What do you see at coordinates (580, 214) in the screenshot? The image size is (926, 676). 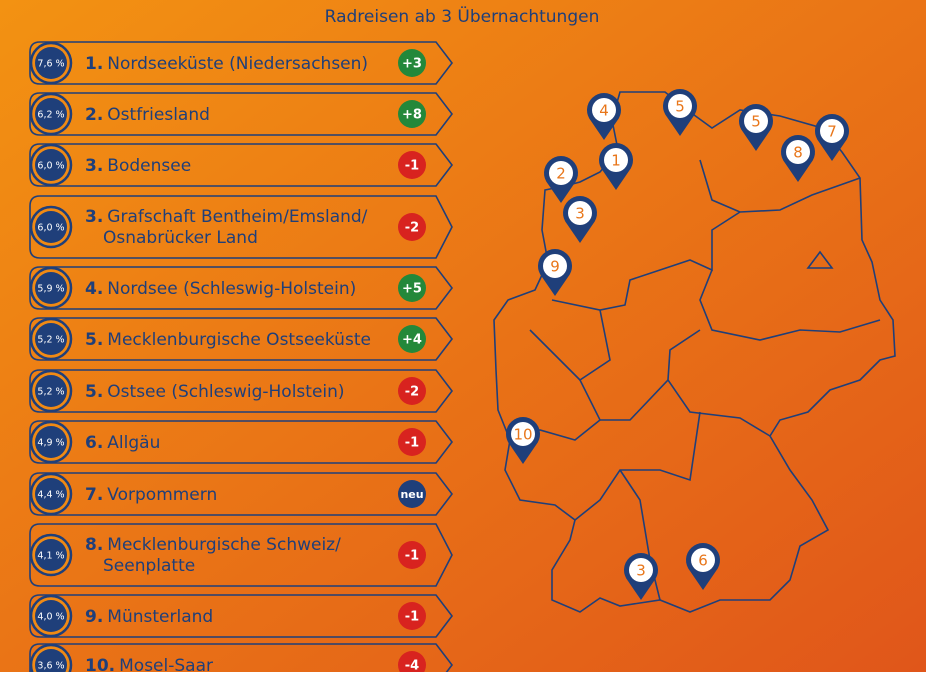 I see `pin-label: 3` at bounding box center [580, 214].